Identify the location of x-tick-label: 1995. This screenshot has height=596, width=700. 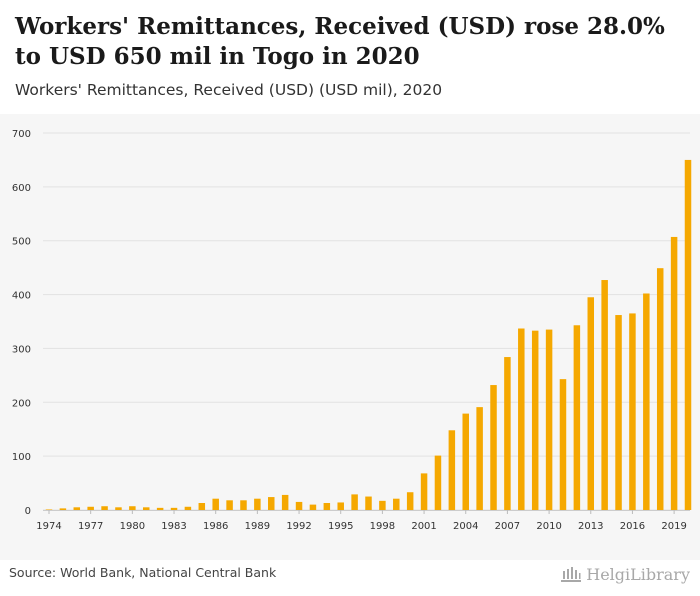
(340, 526).